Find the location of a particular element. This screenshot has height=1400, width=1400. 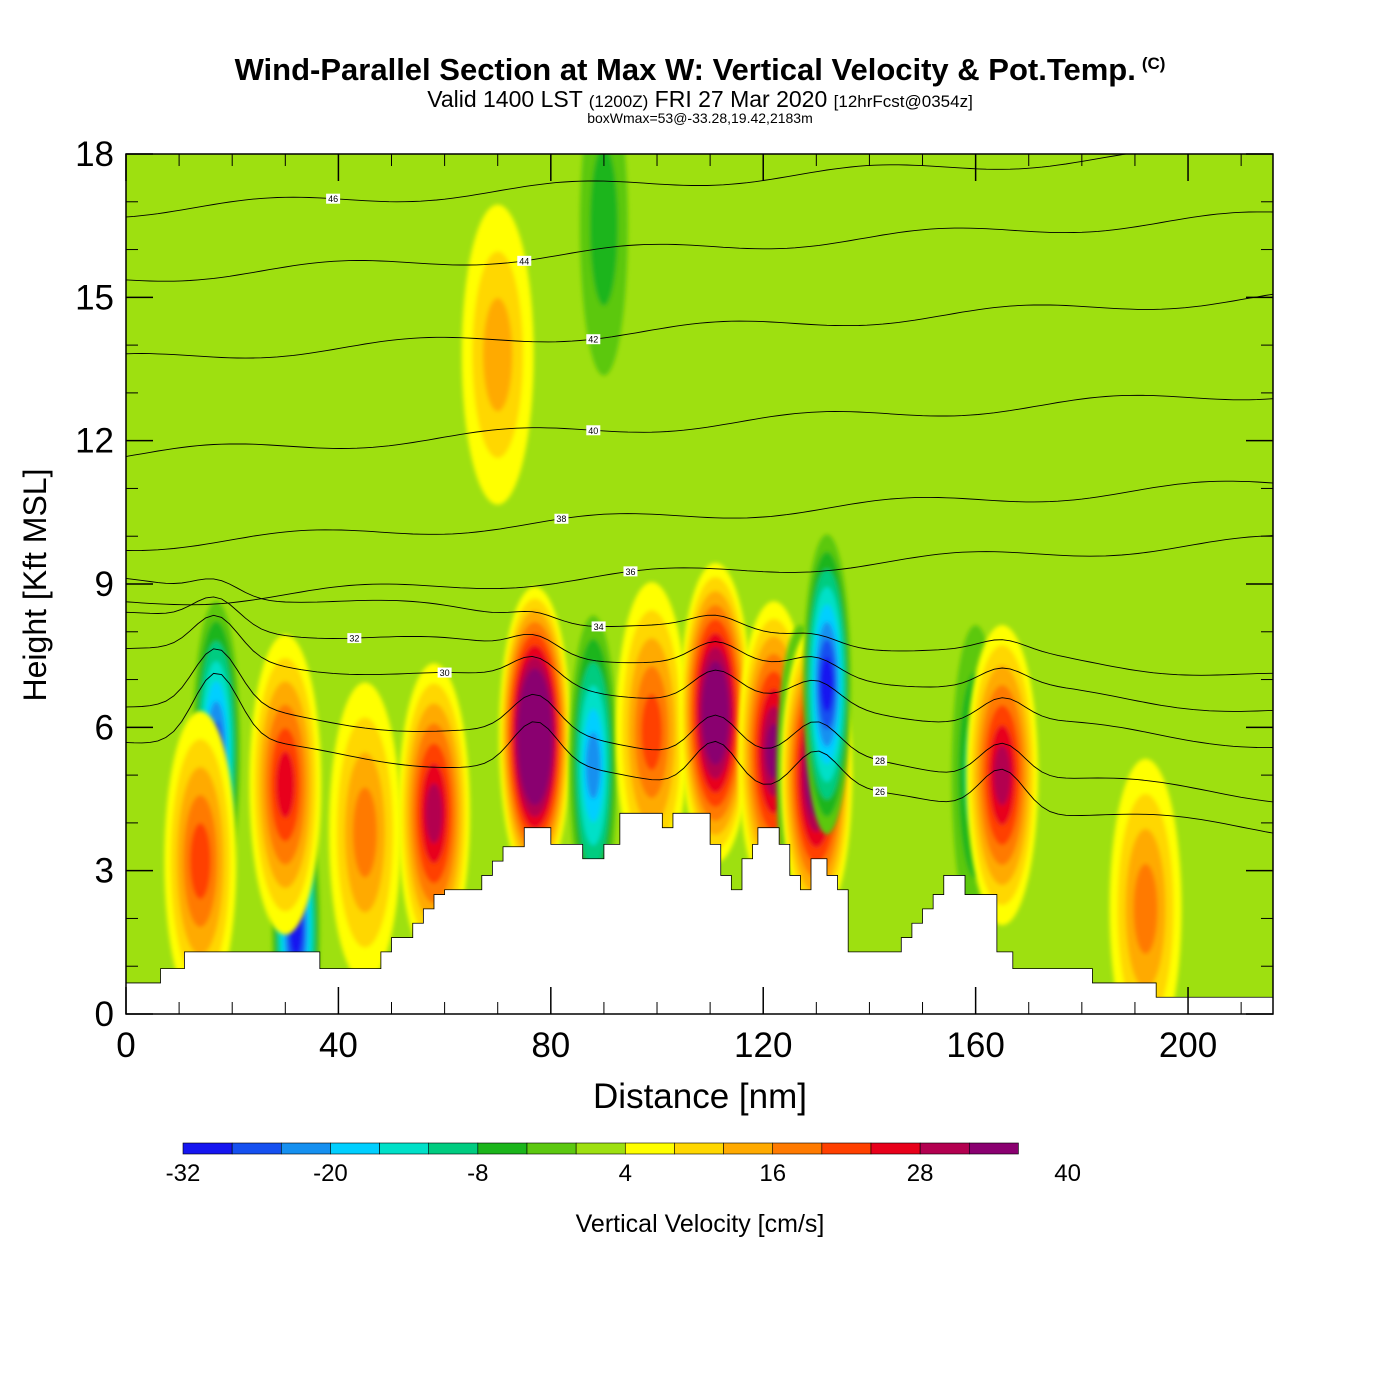

valid-utc: (1200Z) is located at coordinates (618, 101).